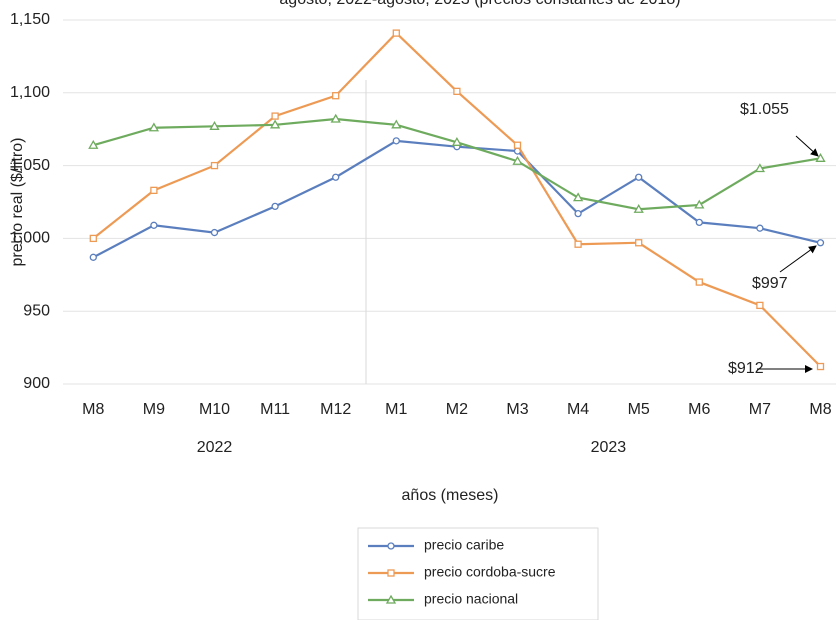 The height and width of the screenshot is (620, 840). What do you see at coordinates (36, 383) in the screenshot?
I see `y-tick-label: 900` at bounding box center [36, 383].